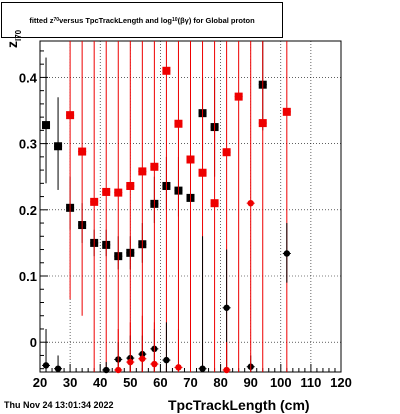 Image resolution: width=400 pixels, height=414 pixels. I want to click on title-suffix: (βγ) for Global proton, so click(216, 20).